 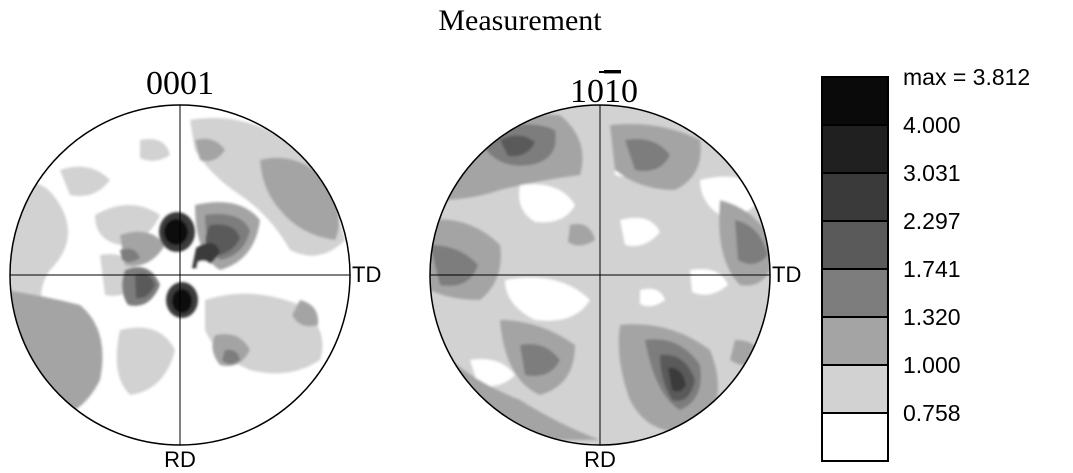 I want to click on label-part-a: 10, so click(x=587, y=91).